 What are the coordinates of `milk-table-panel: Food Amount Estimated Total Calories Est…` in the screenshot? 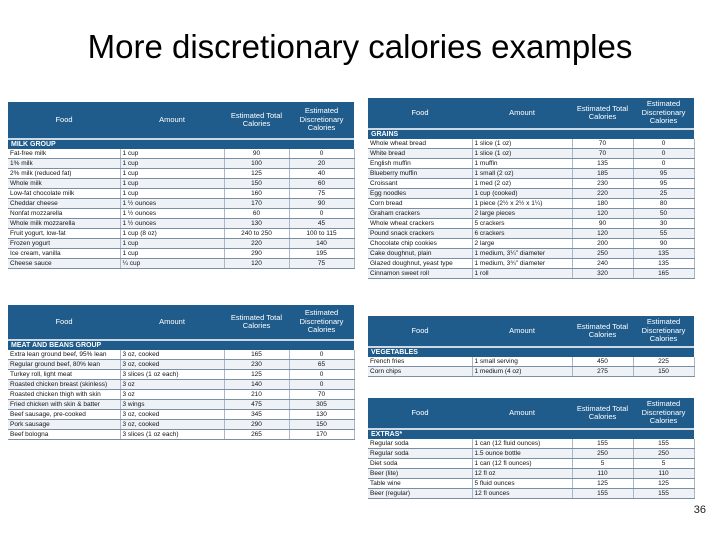 It's located at (181, 185).